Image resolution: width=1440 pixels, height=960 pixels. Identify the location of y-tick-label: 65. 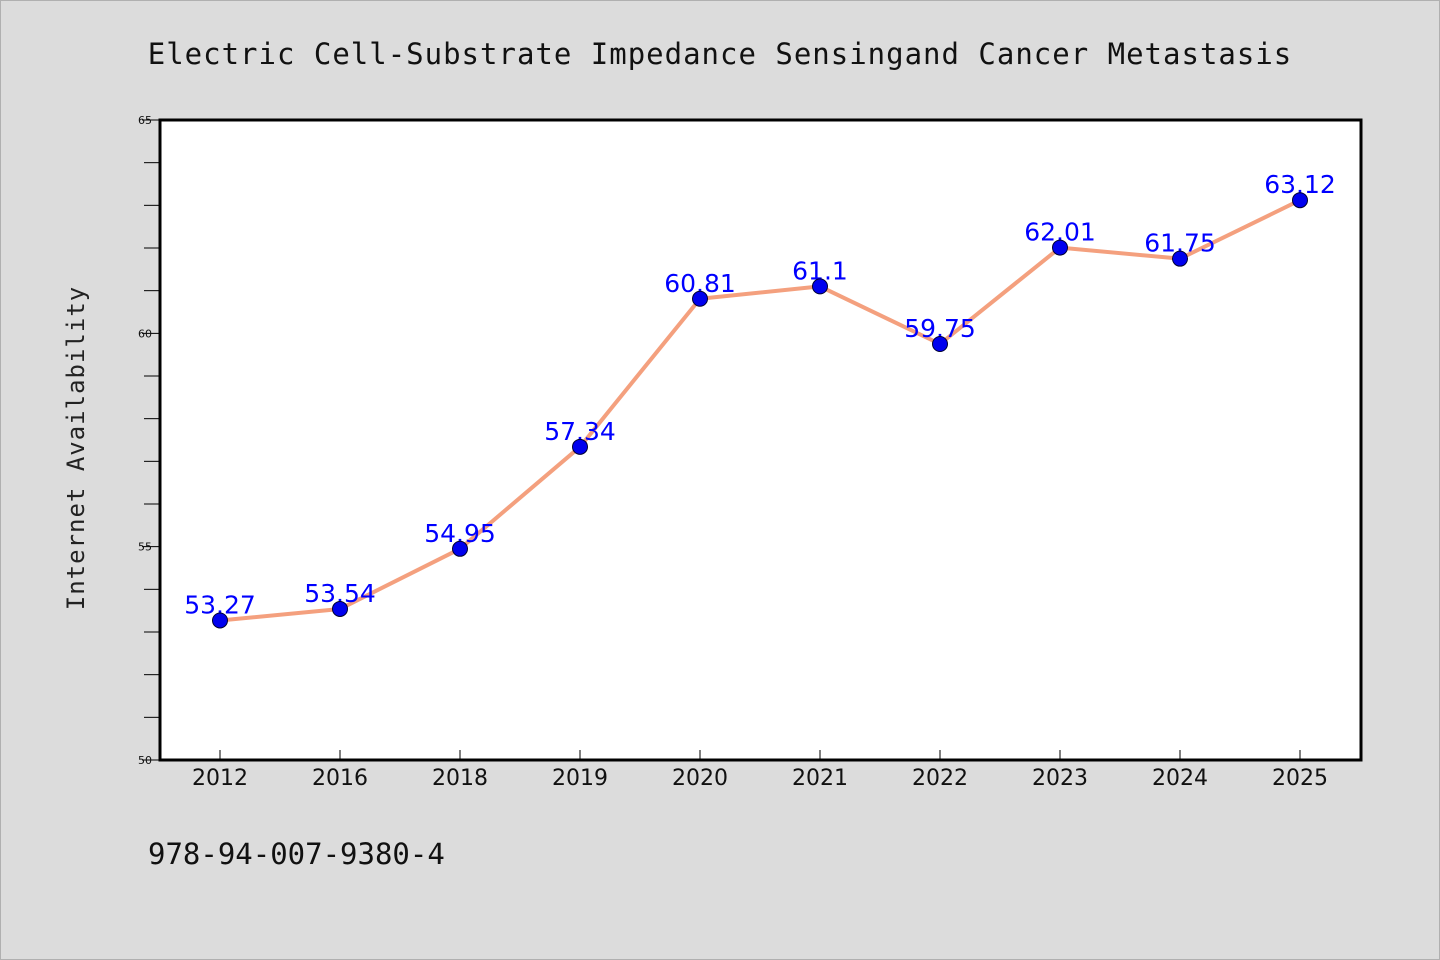
(145, 120).